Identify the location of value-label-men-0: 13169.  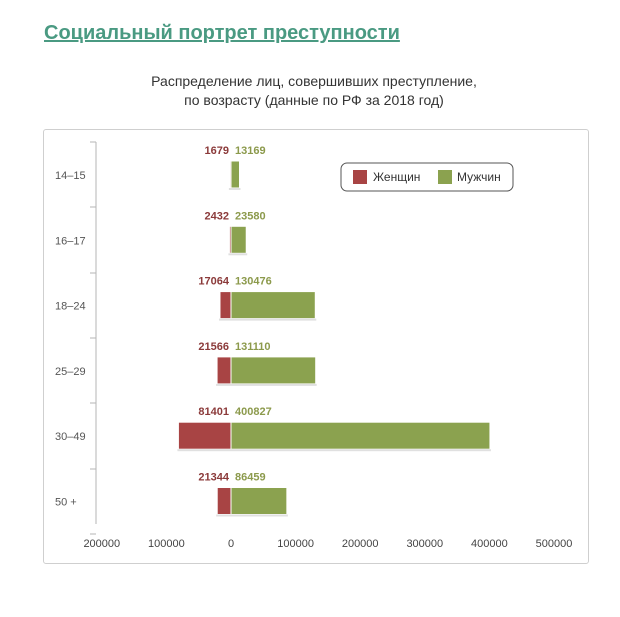
(250, 151).